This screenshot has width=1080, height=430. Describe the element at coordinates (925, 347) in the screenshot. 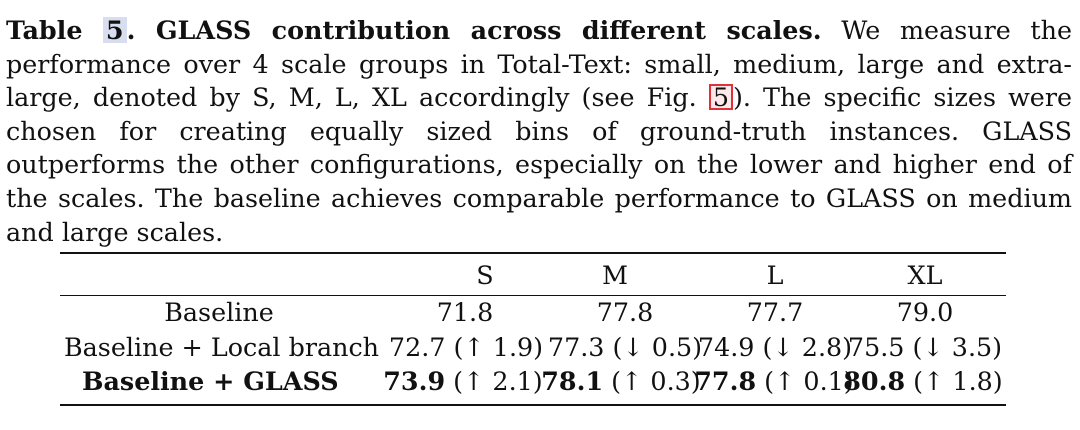

I see `cell-local-xl: 75.5 (↓ 3.5)` at that location.